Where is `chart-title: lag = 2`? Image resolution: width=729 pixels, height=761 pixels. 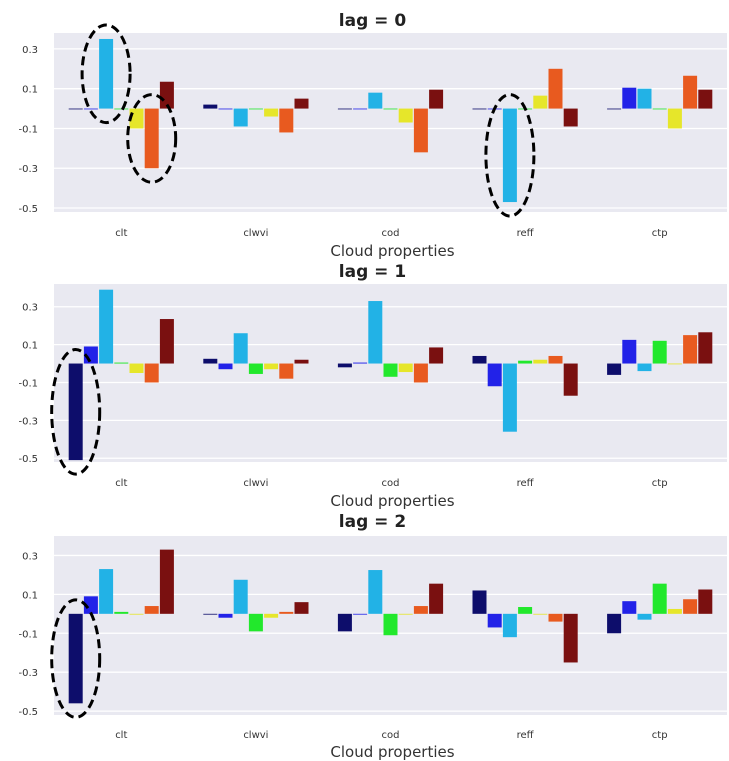 chart-title: lag = 2 is located at coordinates (372, 522).